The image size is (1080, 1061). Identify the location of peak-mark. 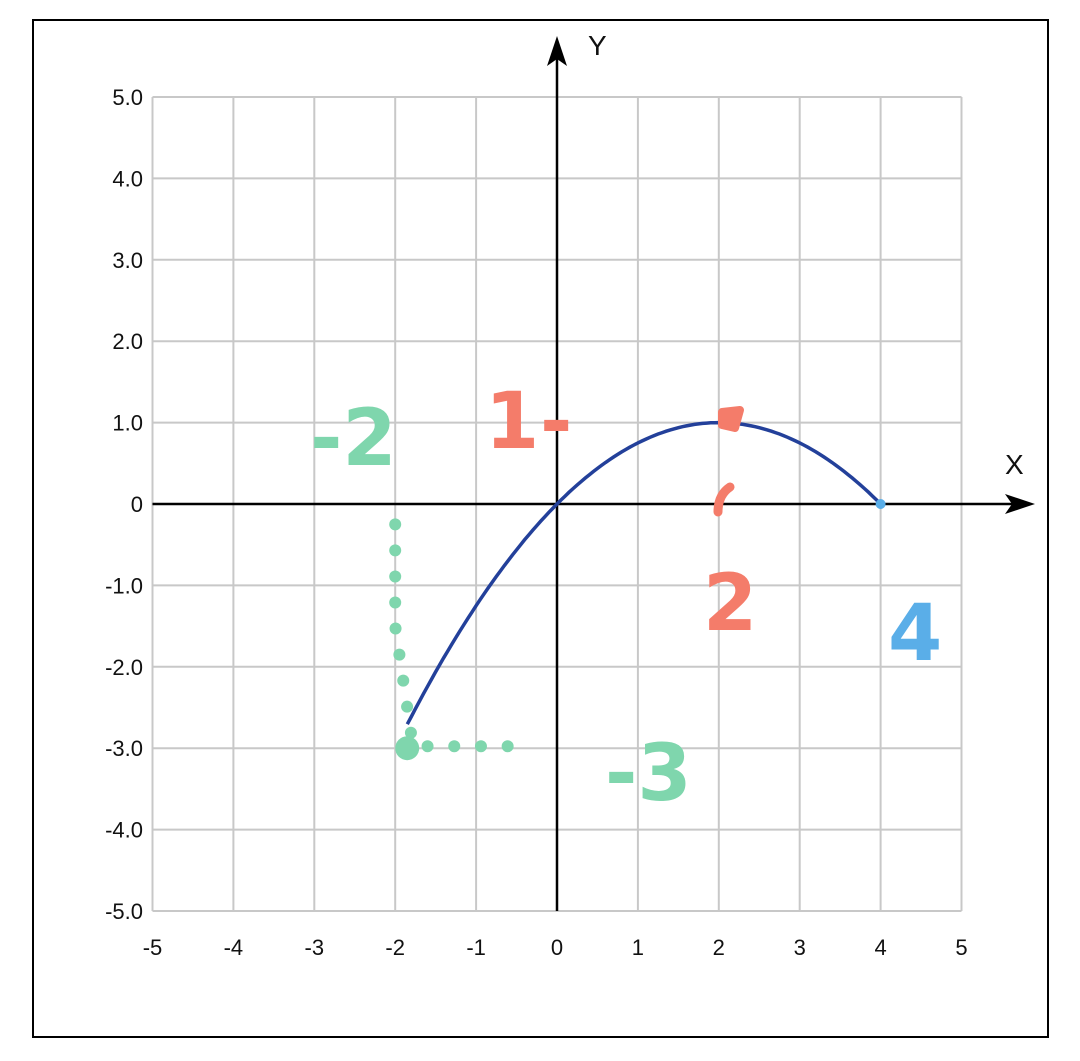
(731, 419).